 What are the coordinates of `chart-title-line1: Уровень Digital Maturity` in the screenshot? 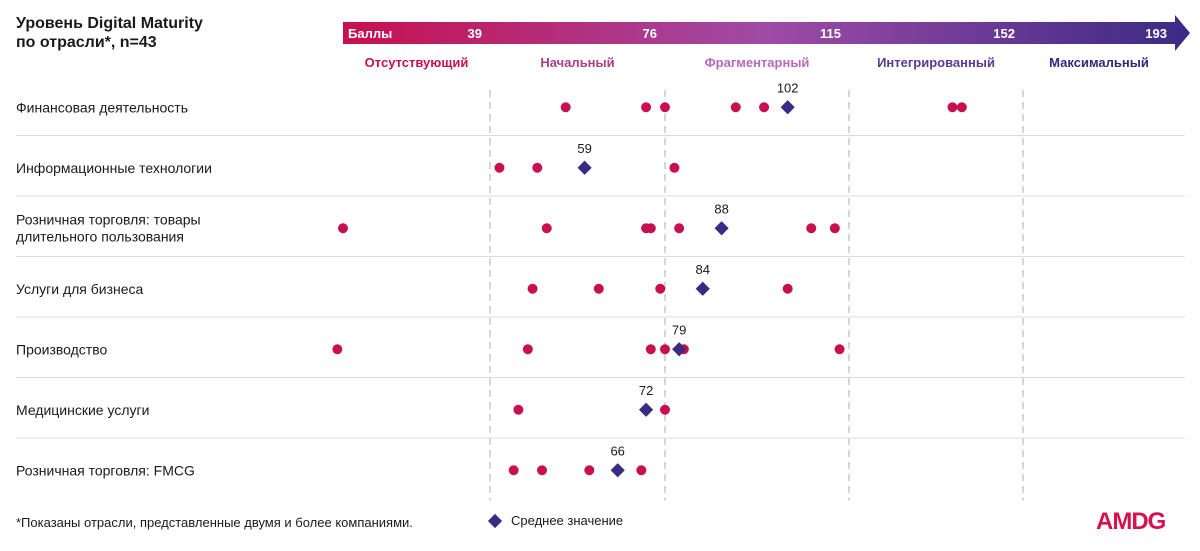 It's located at (109, 23).